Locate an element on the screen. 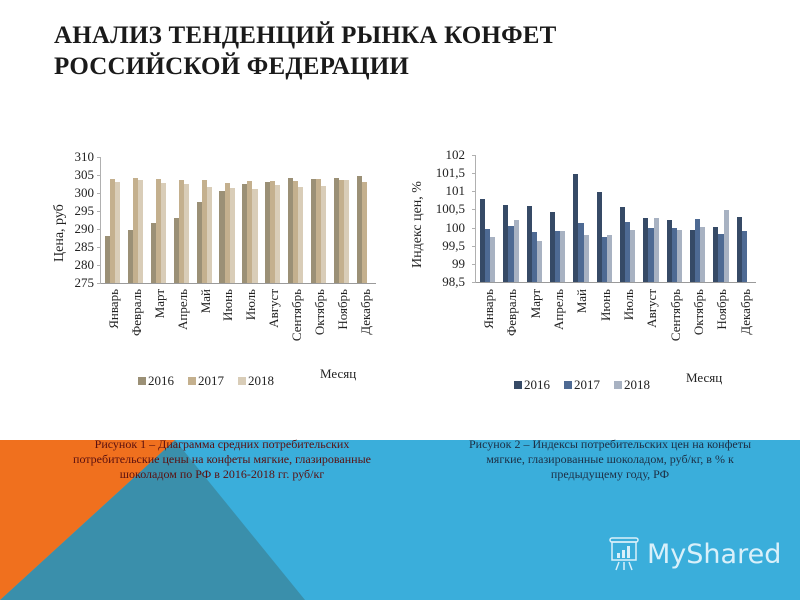 The width and height of the screenshot is (800, 600). chart1-plot-area is located at coordinates (236, 220).